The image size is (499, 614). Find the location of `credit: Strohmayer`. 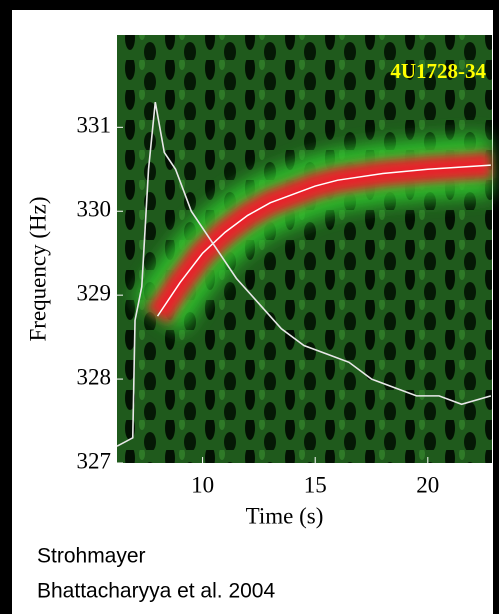

credit: Strohmayer is located at coordinates (91, 556).